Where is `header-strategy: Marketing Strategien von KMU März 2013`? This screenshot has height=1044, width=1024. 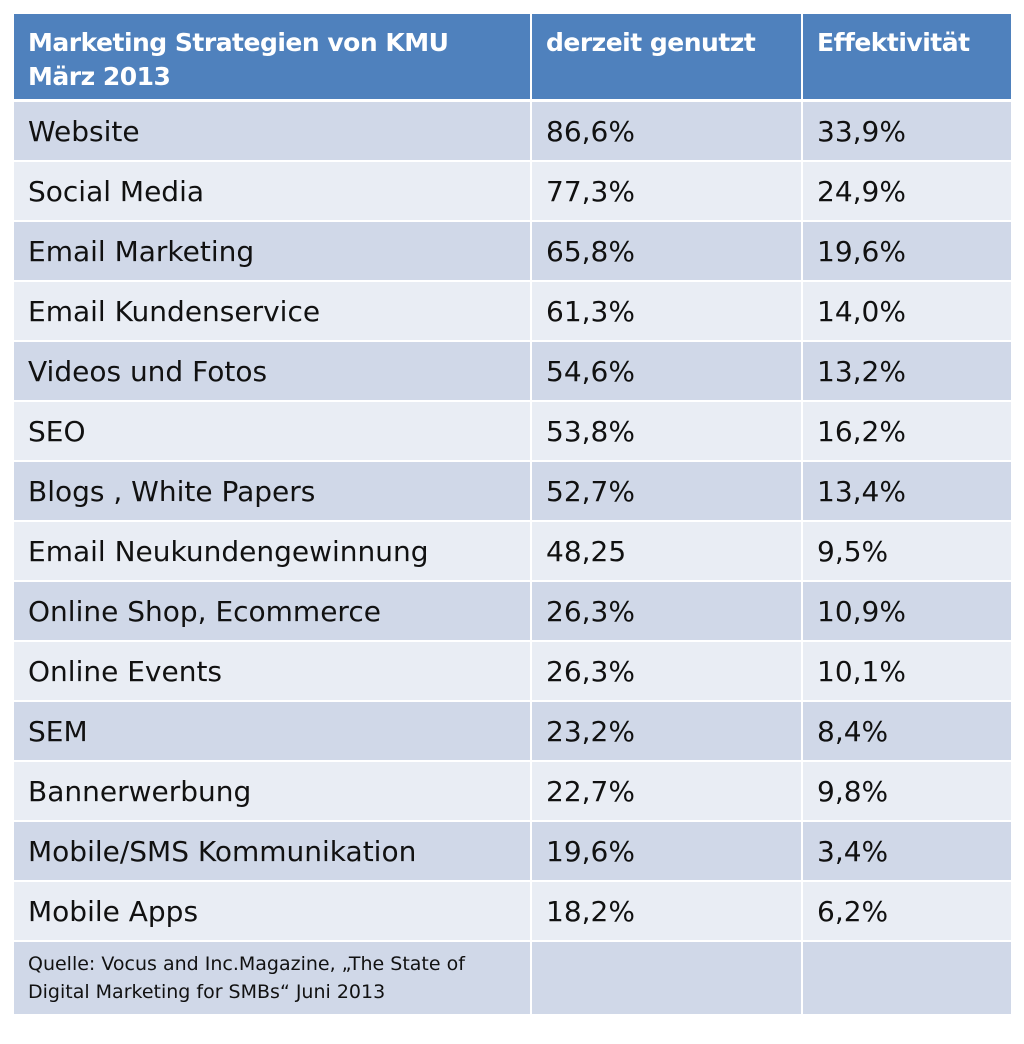
header-strategy: Marketing Strategien von KMU März 2013 is located at coordinates (273, 58).